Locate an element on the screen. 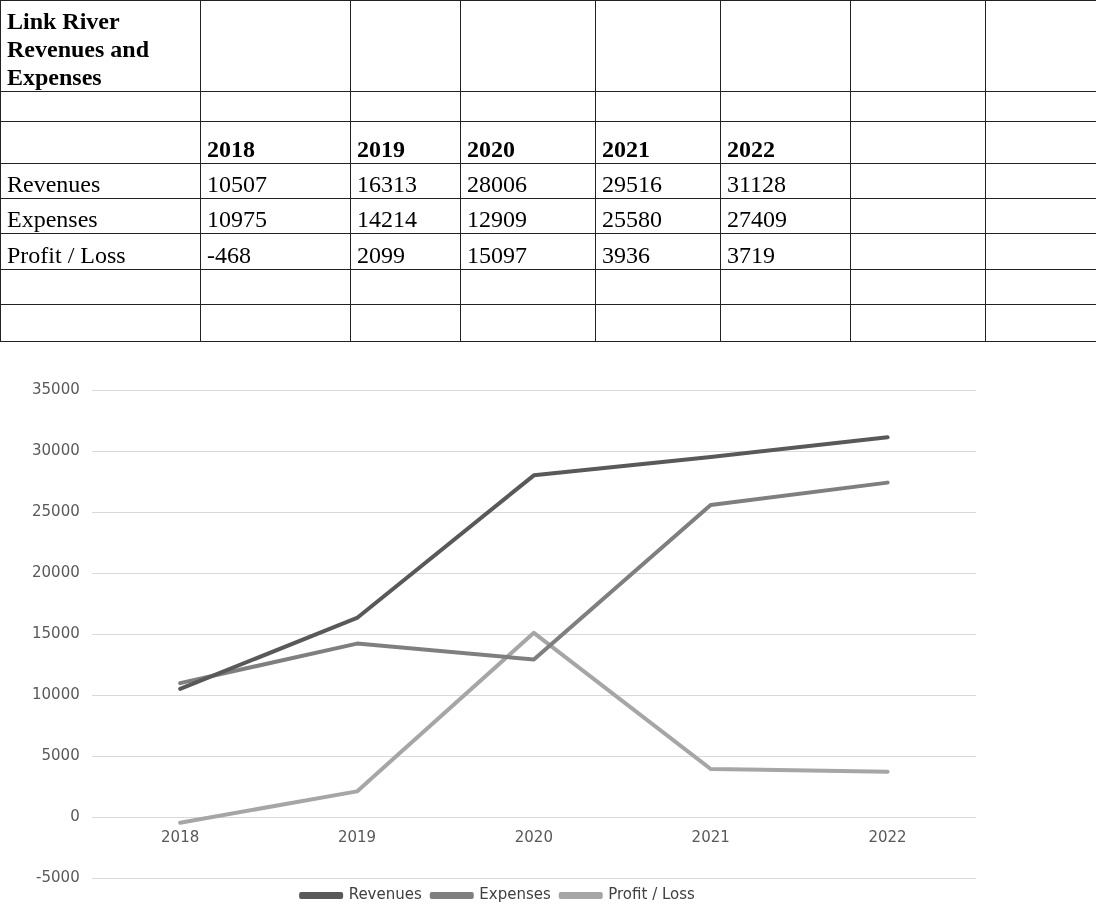 This screenshot has width=1096, height=923. data-label: 28006 is located at coordinates (528, 181).